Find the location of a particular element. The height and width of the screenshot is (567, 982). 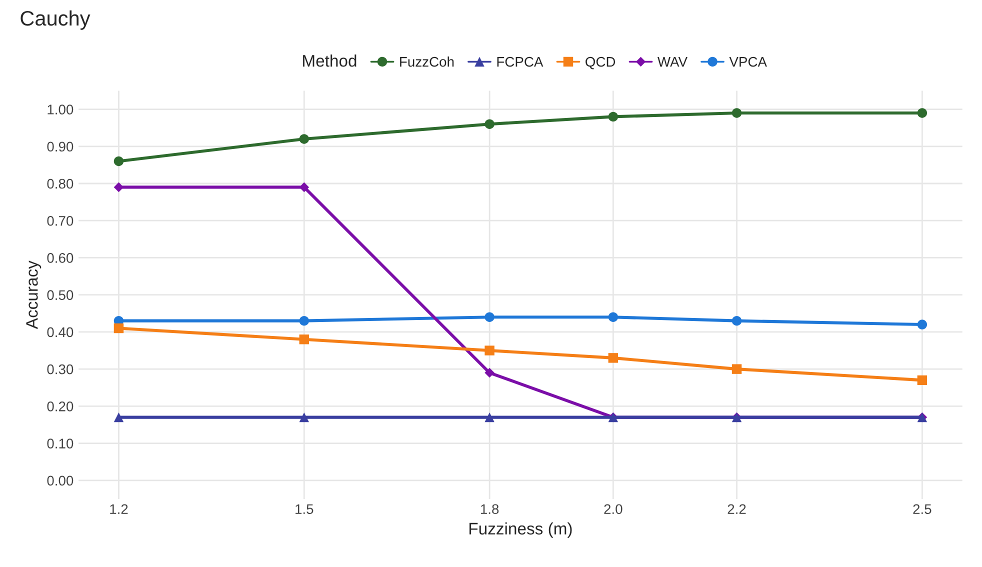

y-tick-label: 0.60 is located at coordinates (60, 258).